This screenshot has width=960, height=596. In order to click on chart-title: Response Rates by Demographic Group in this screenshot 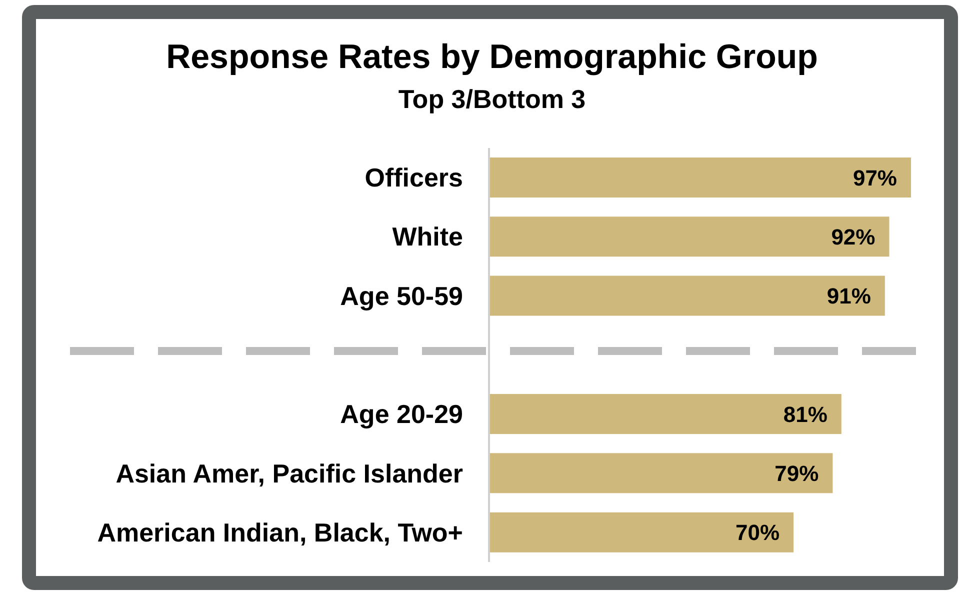, I will do `click(492, 57)`.